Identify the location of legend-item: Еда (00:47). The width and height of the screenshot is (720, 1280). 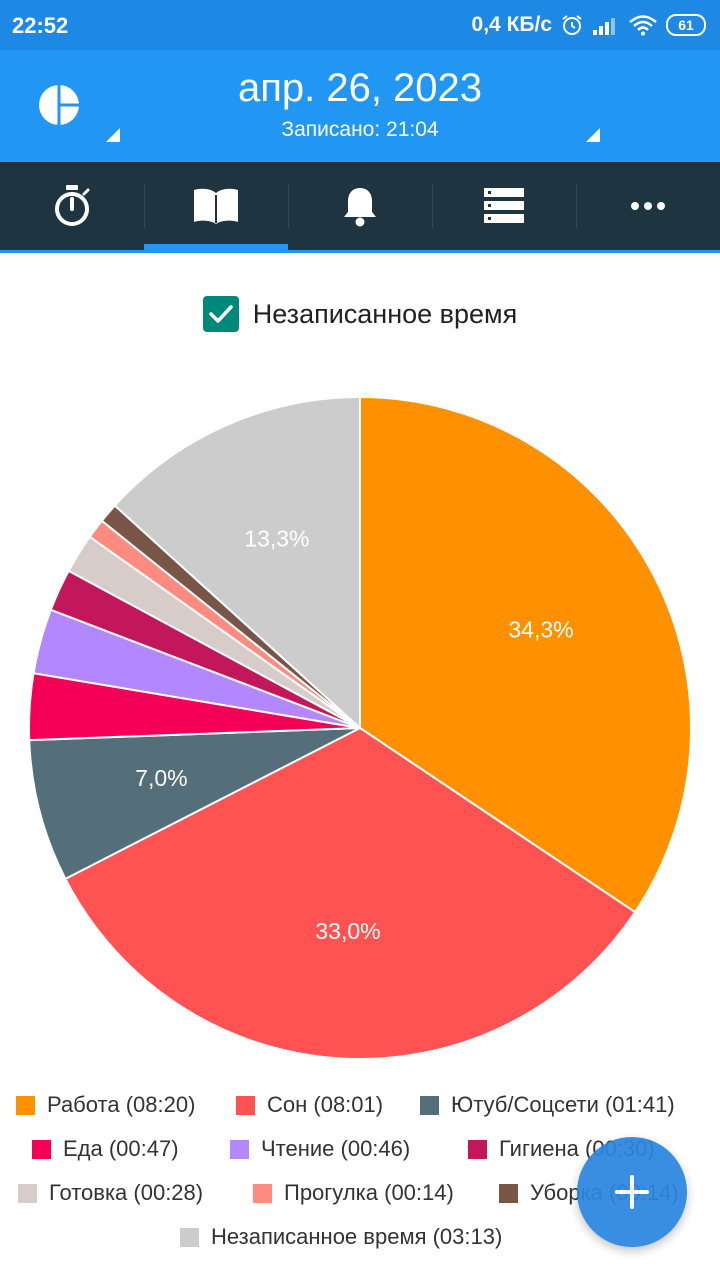
(105, 1149).